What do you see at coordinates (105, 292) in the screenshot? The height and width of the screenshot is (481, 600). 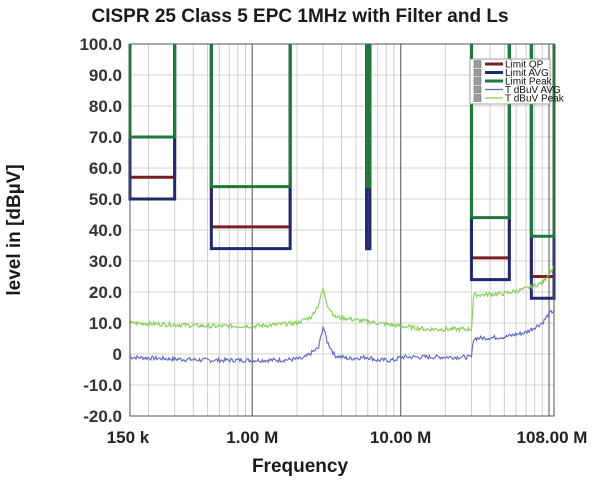 I see `y-tick-label: 20.0` at bounding box center [105, 292].